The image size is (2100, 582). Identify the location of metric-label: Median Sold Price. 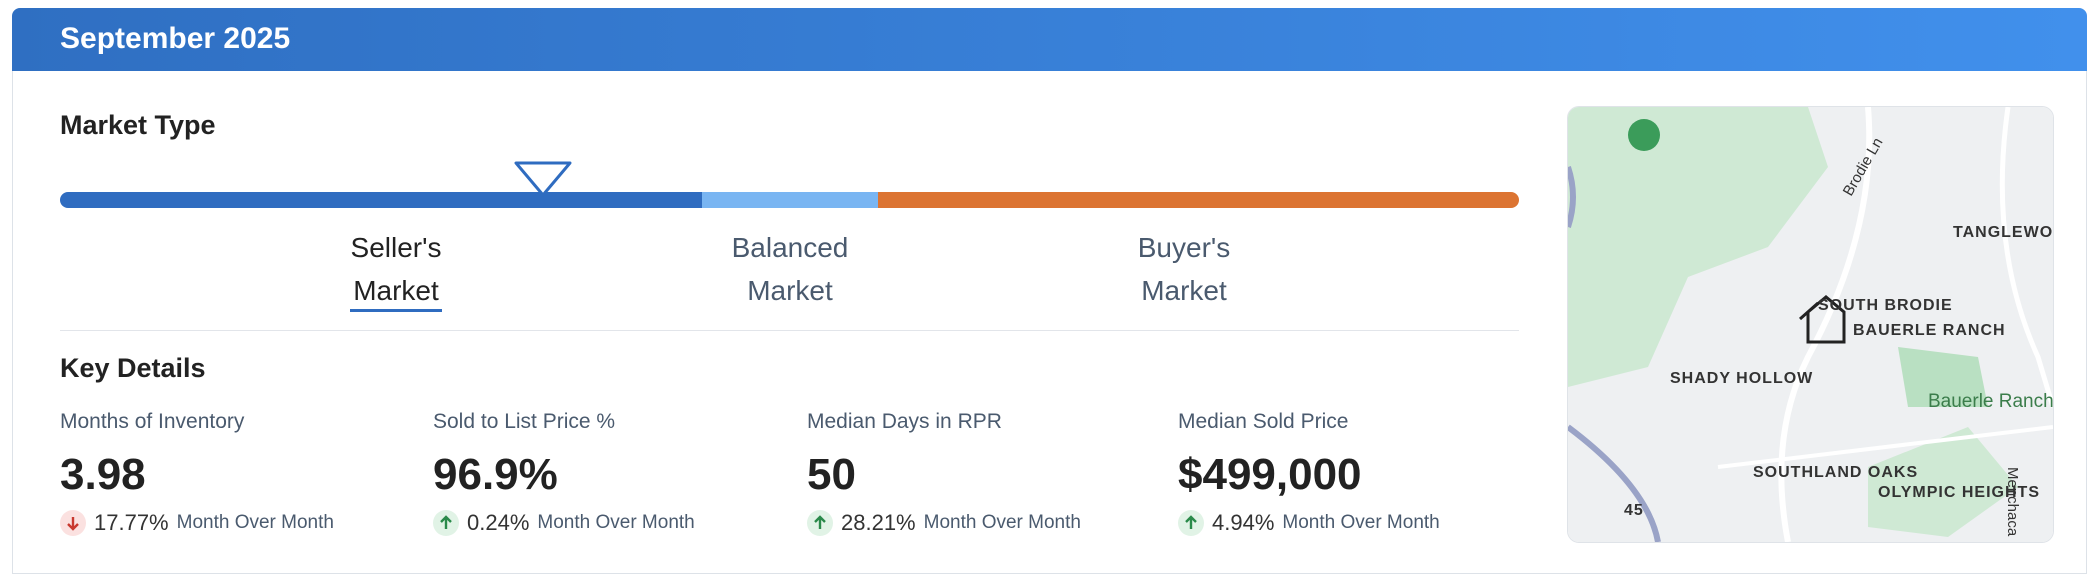
(1263, 421).